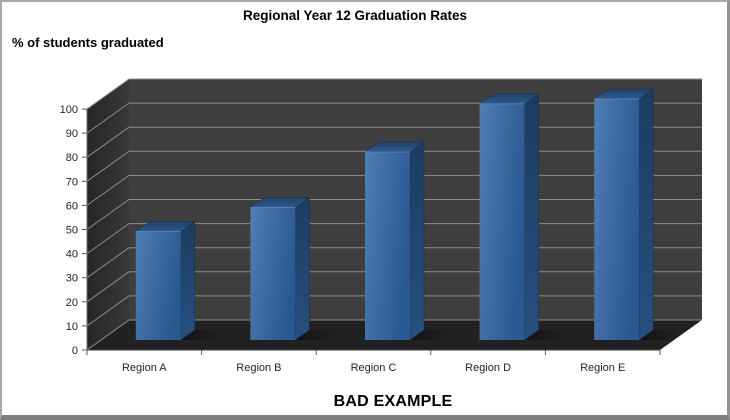  What do you see at coordinates (602, 368) in the screenshot?
I see `x-category-label: Region E` at bounding box center [602, 368].